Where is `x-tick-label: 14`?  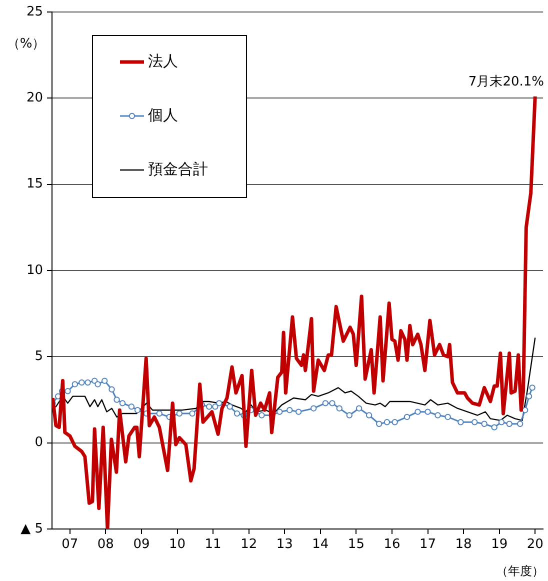
x-tick-label: 14 is located at coordinates (320, 544).